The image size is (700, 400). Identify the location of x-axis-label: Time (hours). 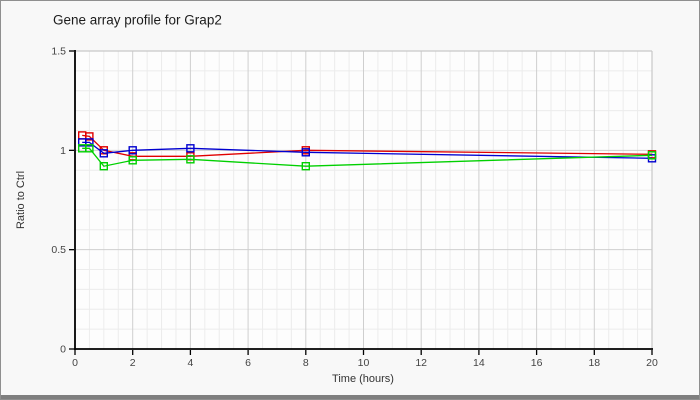
(363, 379).